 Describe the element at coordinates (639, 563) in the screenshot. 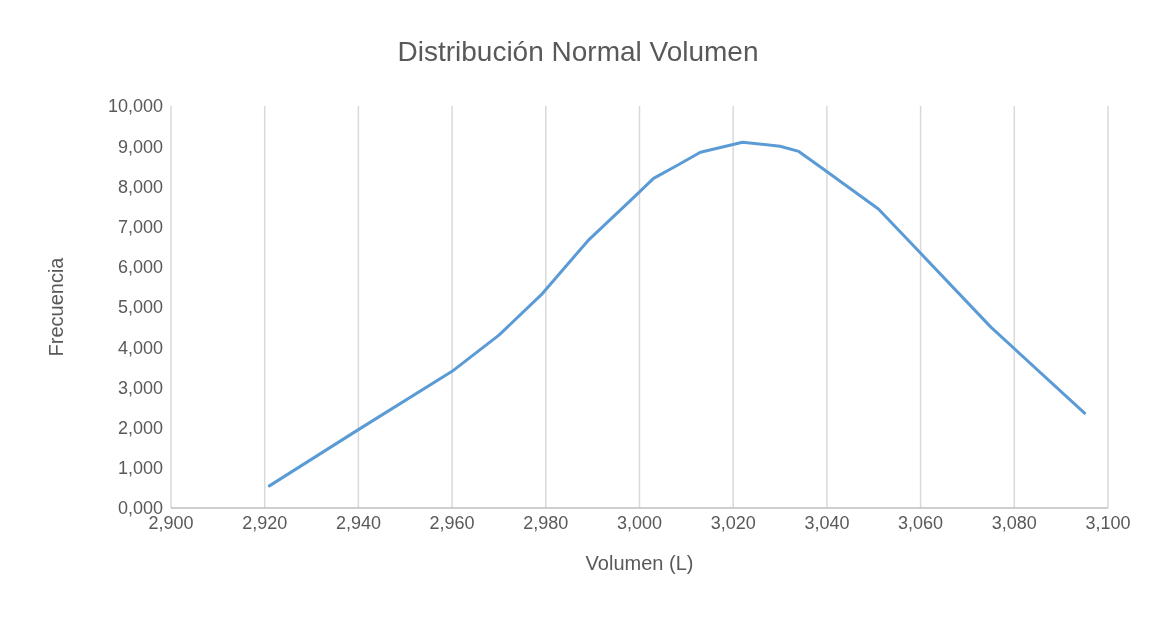

I see `x-axis-title: Volumen (L)` at that location.